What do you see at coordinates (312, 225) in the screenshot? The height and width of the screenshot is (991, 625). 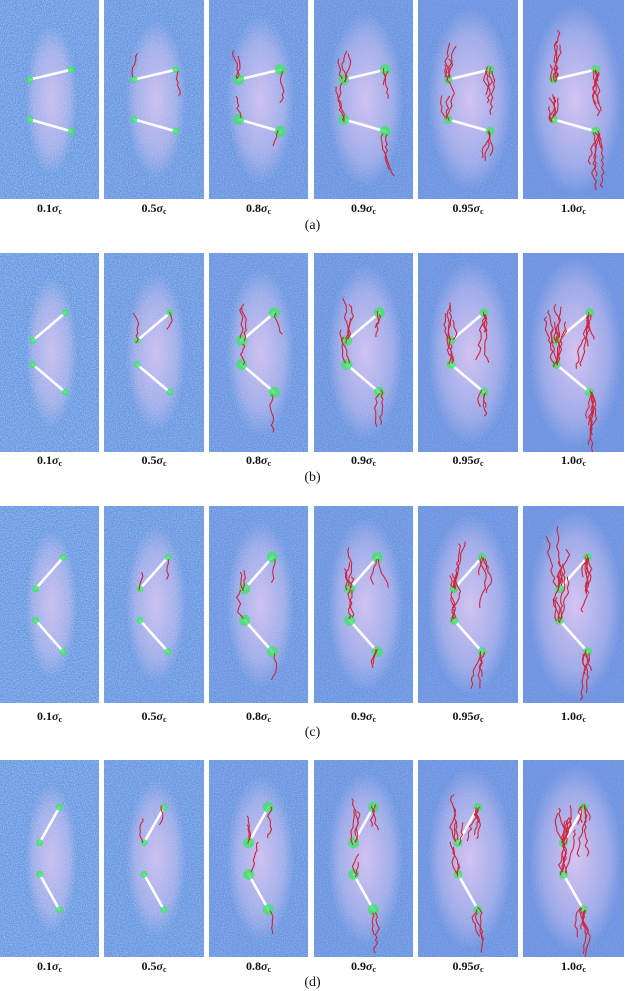 I see `subfigure-caption: (a)` at bounding box center [312, 225].